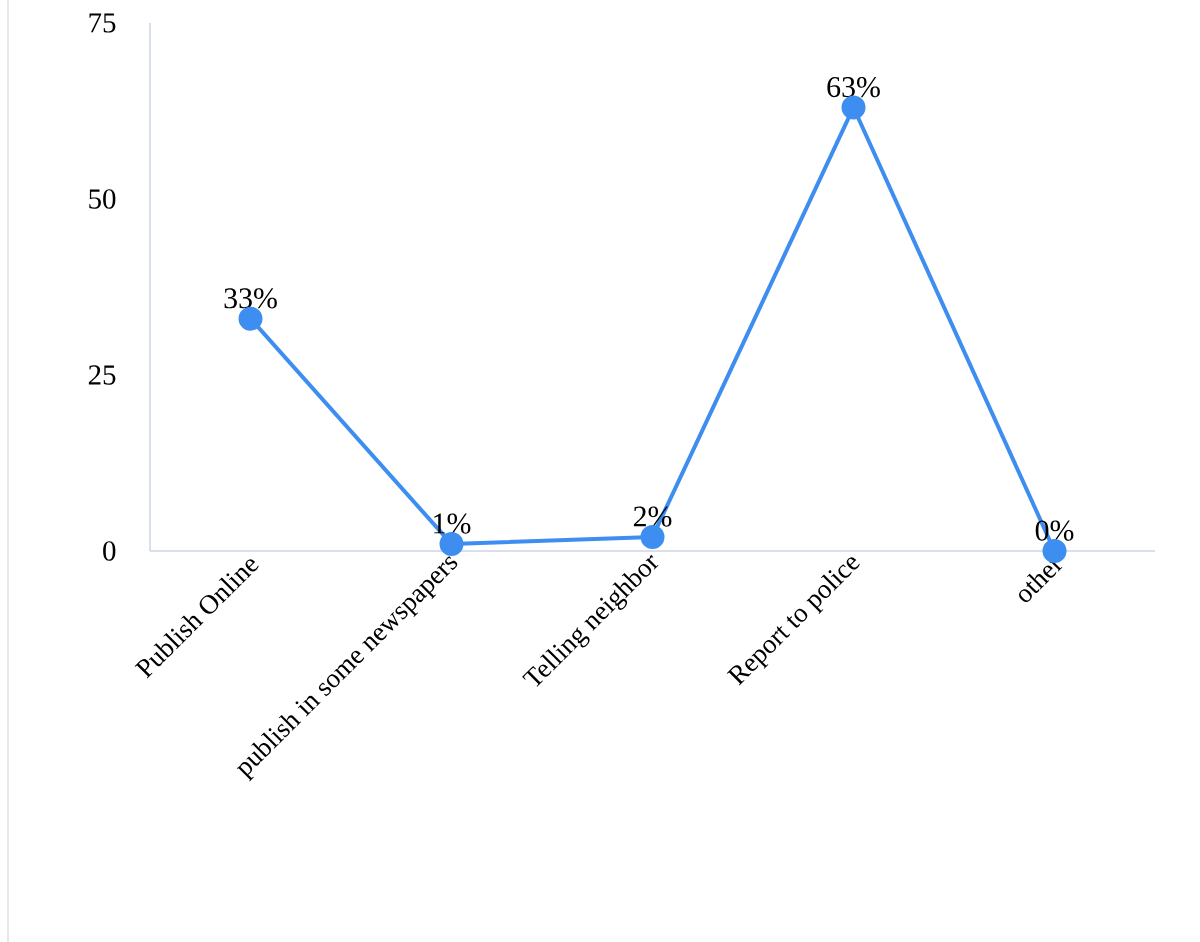 The height and width of the screenshot is (942, 1200). Describe the element at coordinates (102, 199) in the screenshot. I see `y-tick-label: 50` at that location.